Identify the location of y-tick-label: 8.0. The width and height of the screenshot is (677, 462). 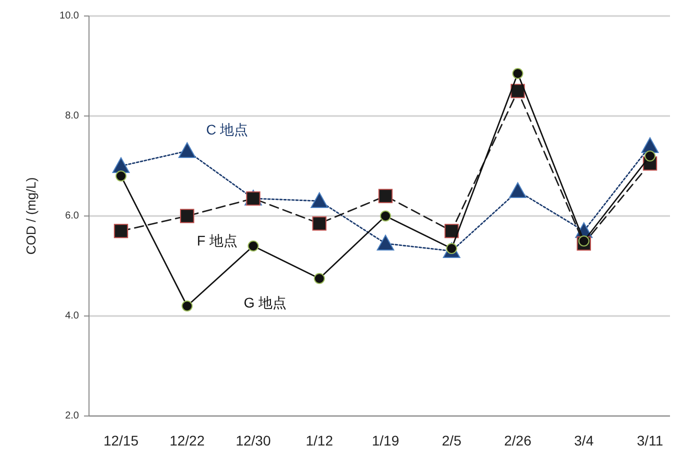
(72, 116).